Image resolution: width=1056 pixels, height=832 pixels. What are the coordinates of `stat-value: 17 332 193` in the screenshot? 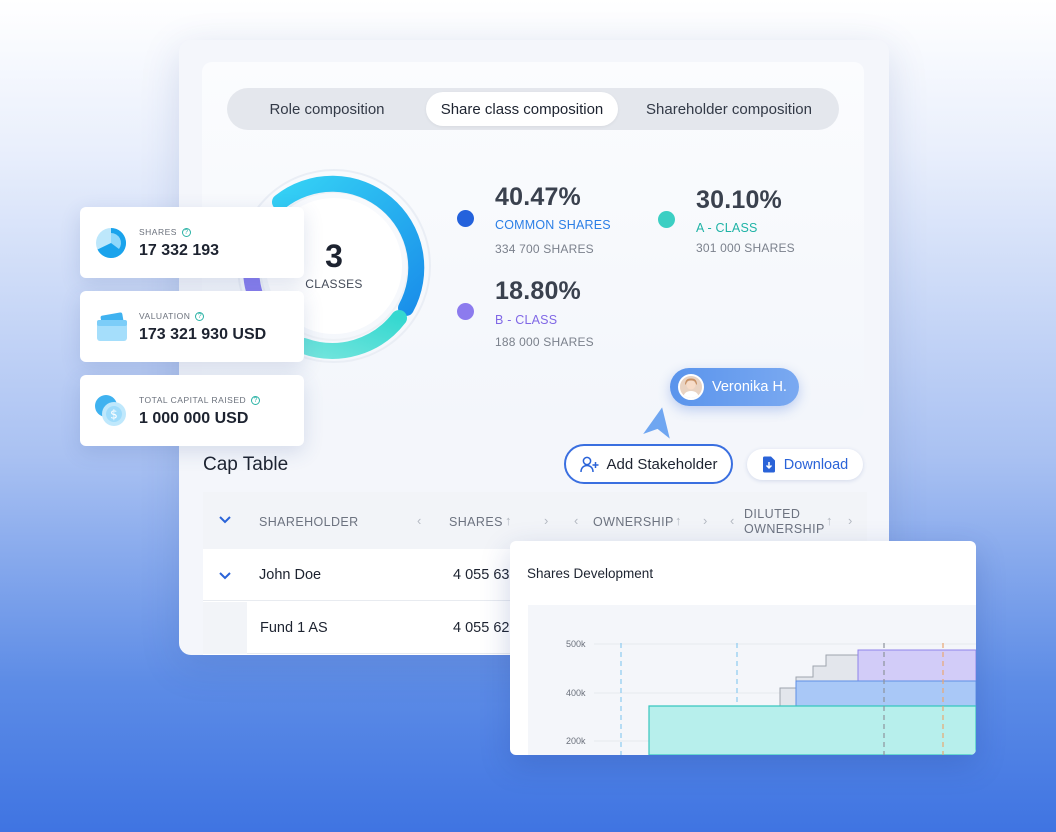 It's located at (179, 250).